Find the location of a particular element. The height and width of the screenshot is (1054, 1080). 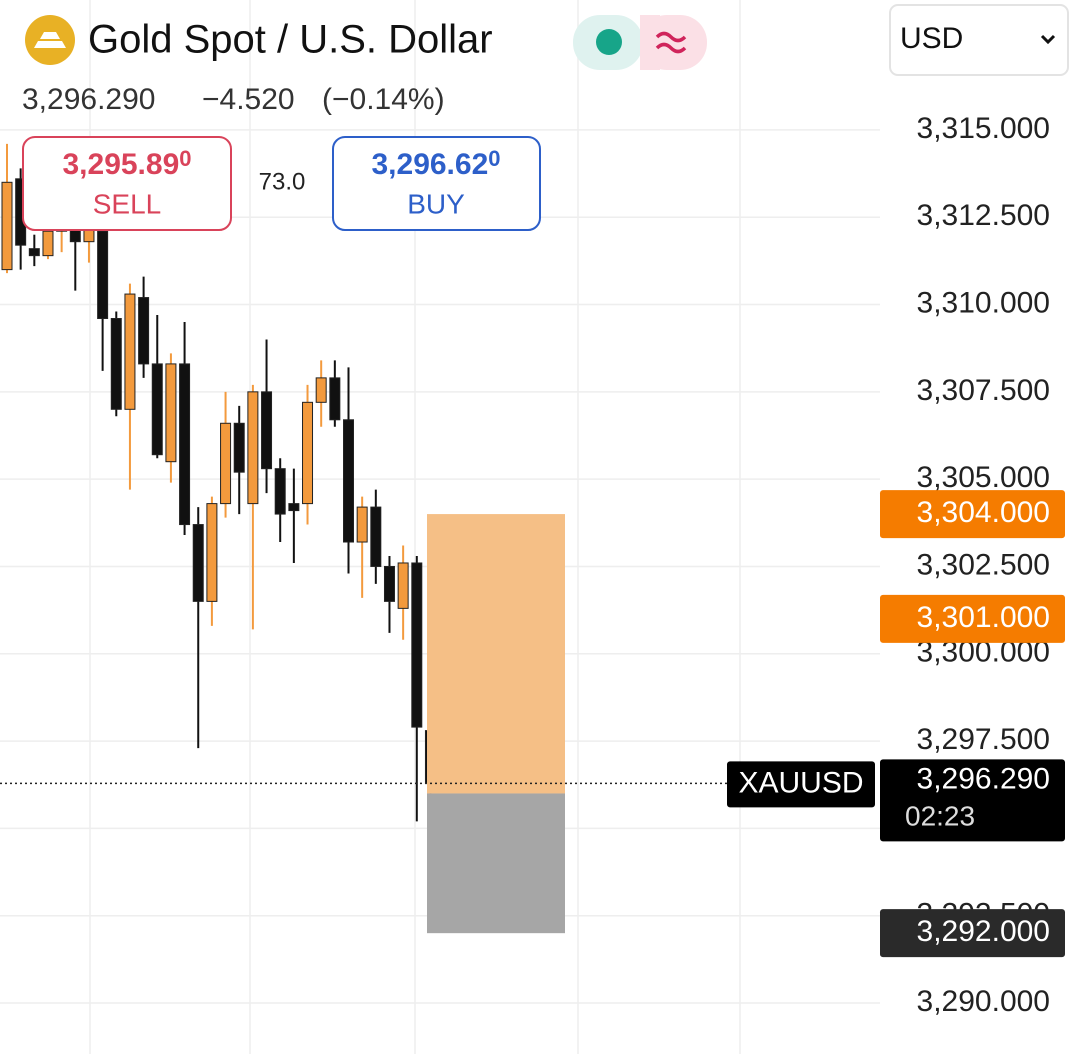

sell-price: 3,295.890 is located at coordinates (126, 163).